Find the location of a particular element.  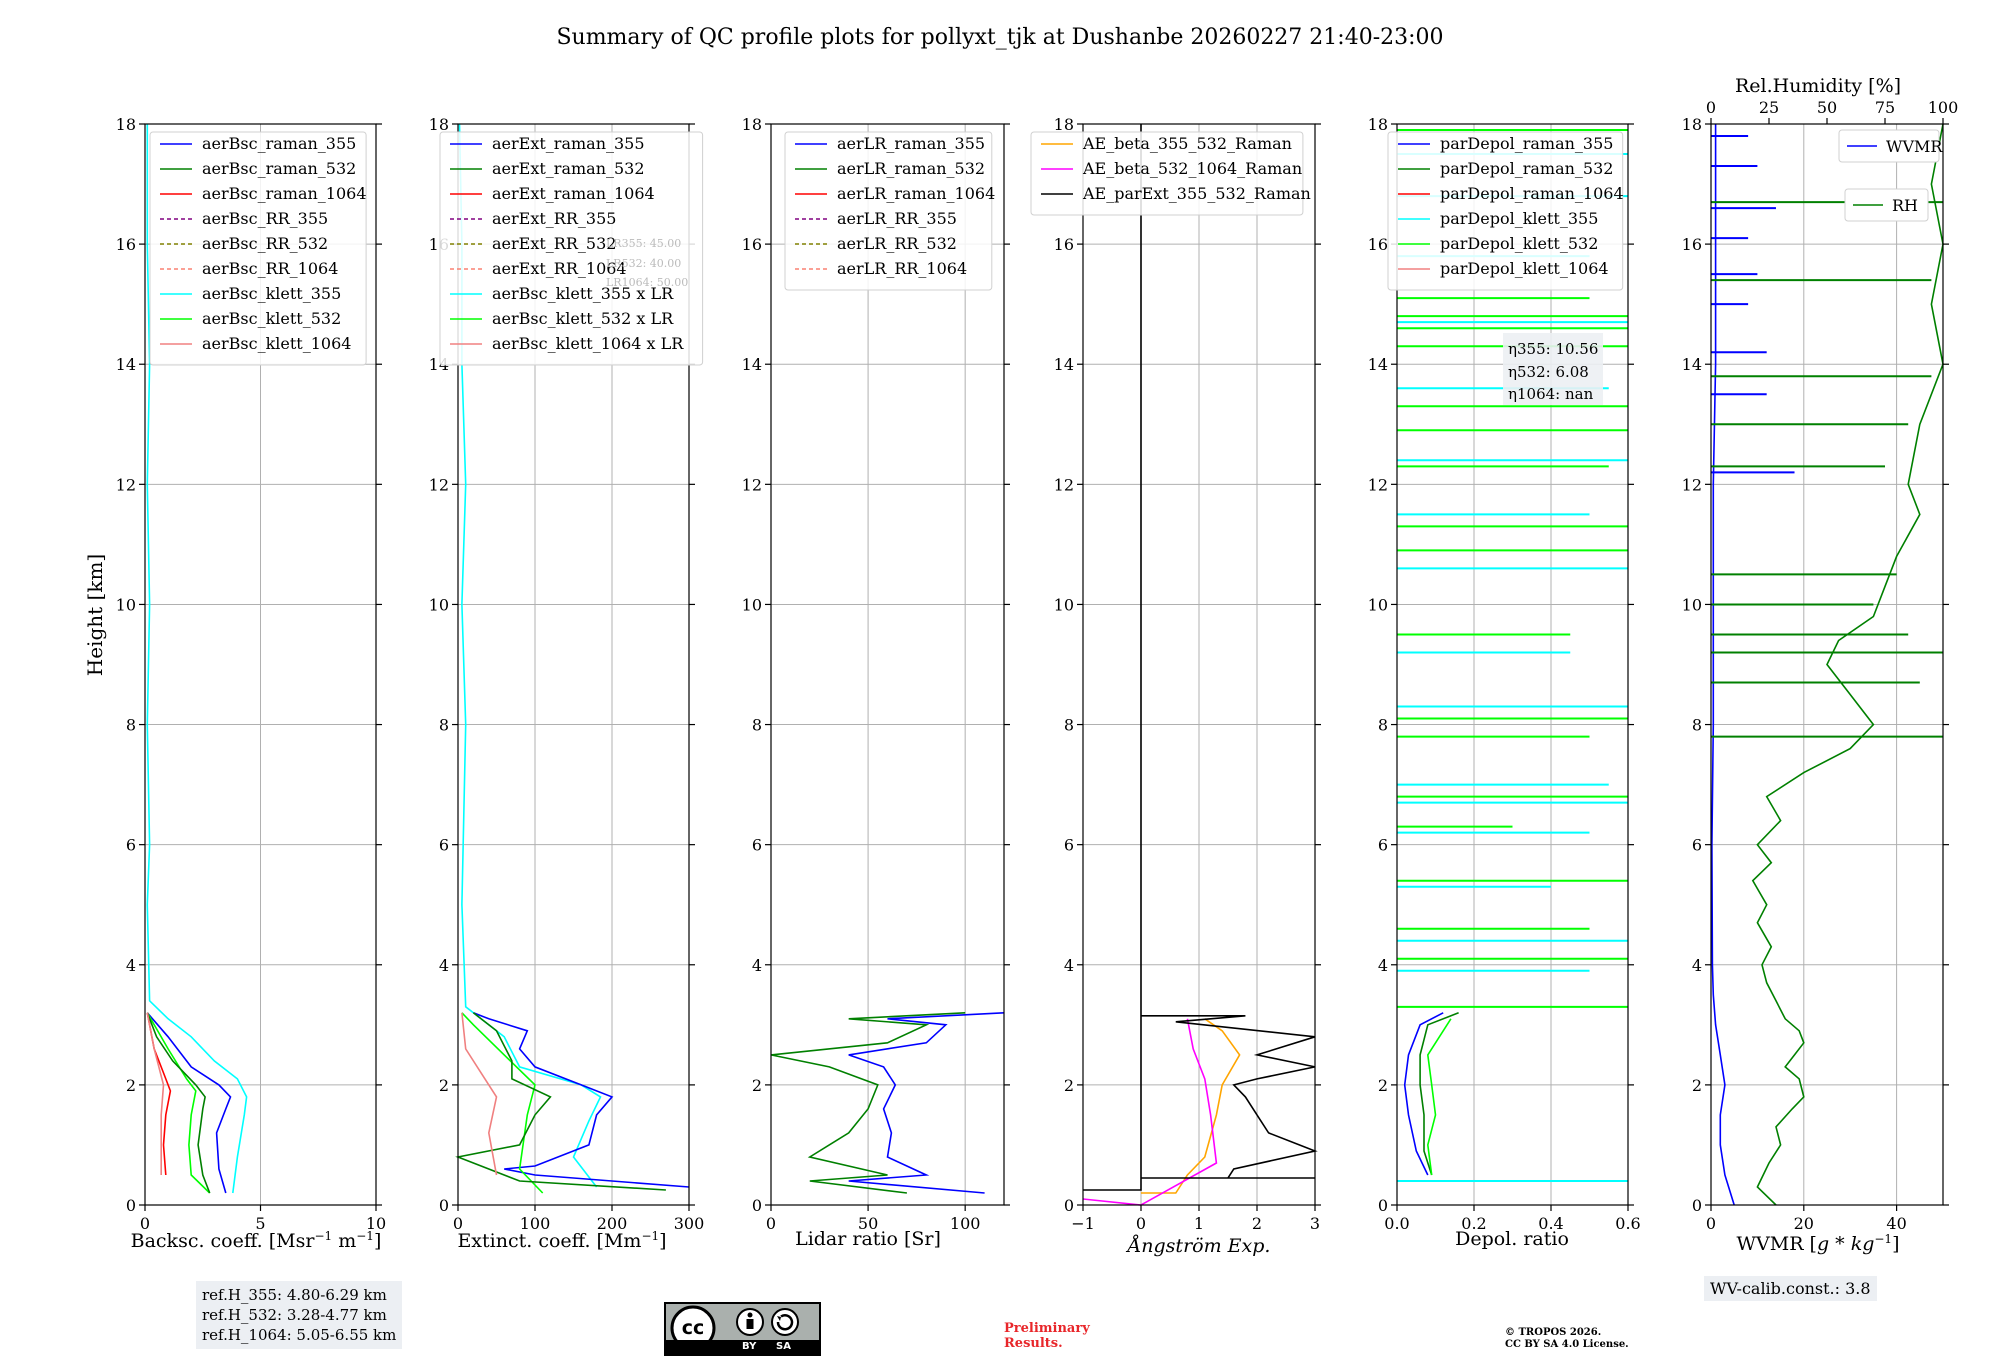

bsc-y-tick-label: 14 is located at coordinates (126, 364).